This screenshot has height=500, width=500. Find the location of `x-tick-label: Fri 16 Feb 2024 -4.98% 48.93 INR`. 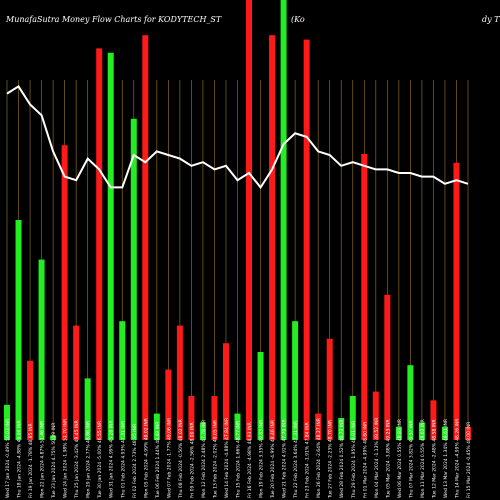

x-tick-label: Fri 16 Feb 2024 -4.98% 48.93 INR is located at coordinates (250, 460).